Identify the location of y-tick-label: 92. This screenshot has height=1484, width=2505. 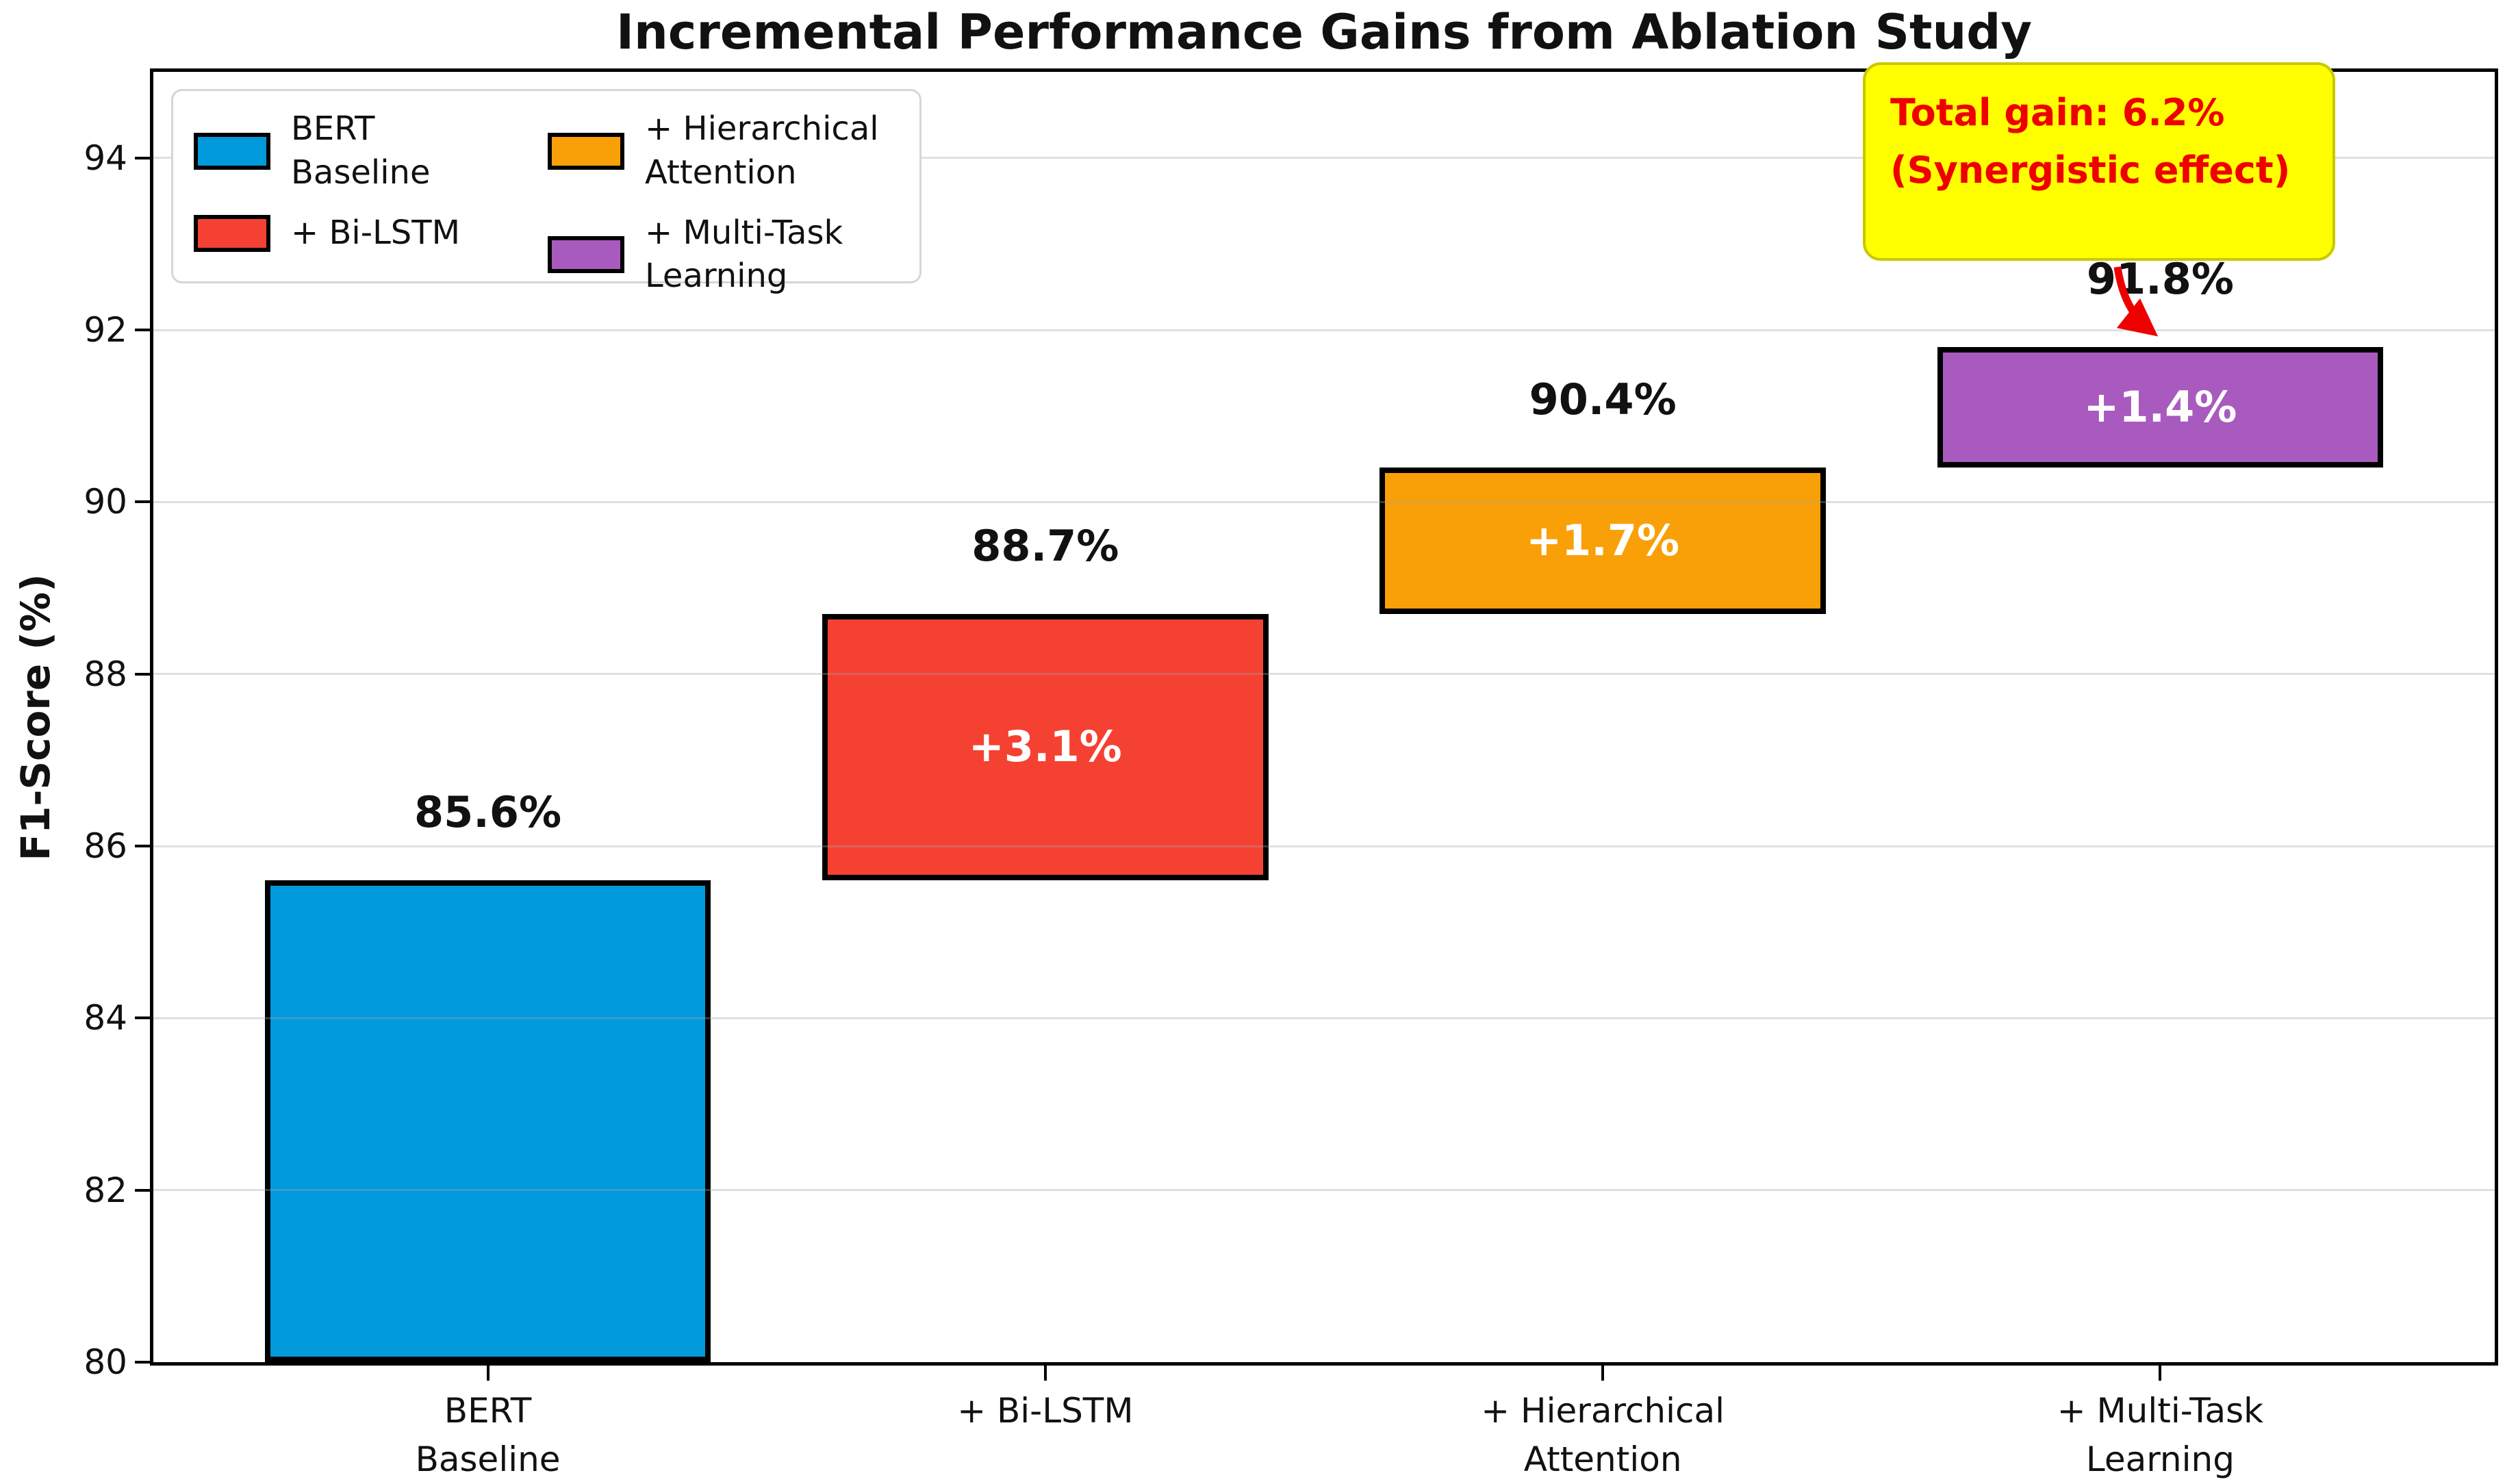
(105, 330).